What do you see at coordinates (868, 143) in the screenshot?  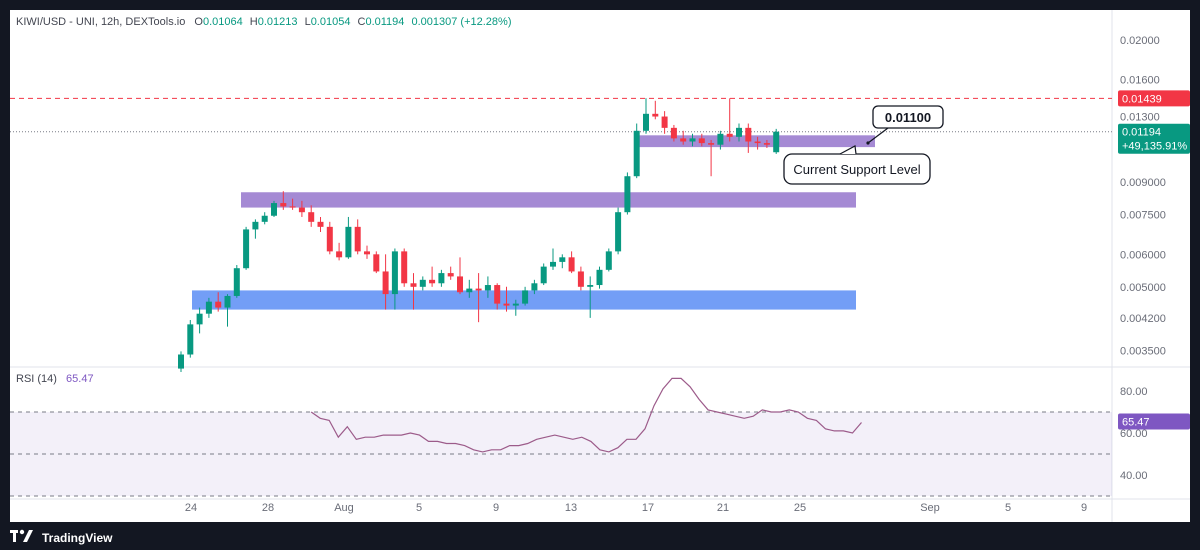 I see `price-callout-dot` at bounding box center [868, 143].